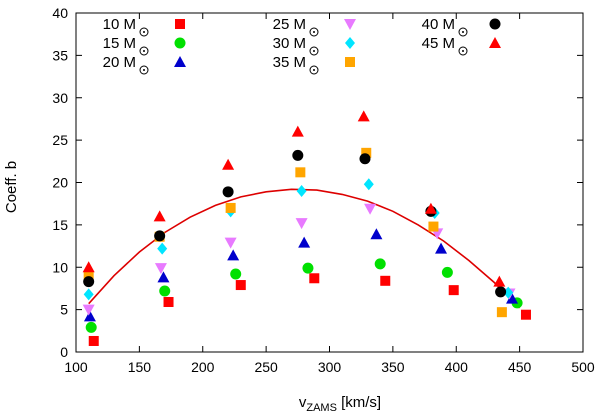 This screenshot has height=412, width=600. I want to click on x-tick-label: 200, so click(203, 367).